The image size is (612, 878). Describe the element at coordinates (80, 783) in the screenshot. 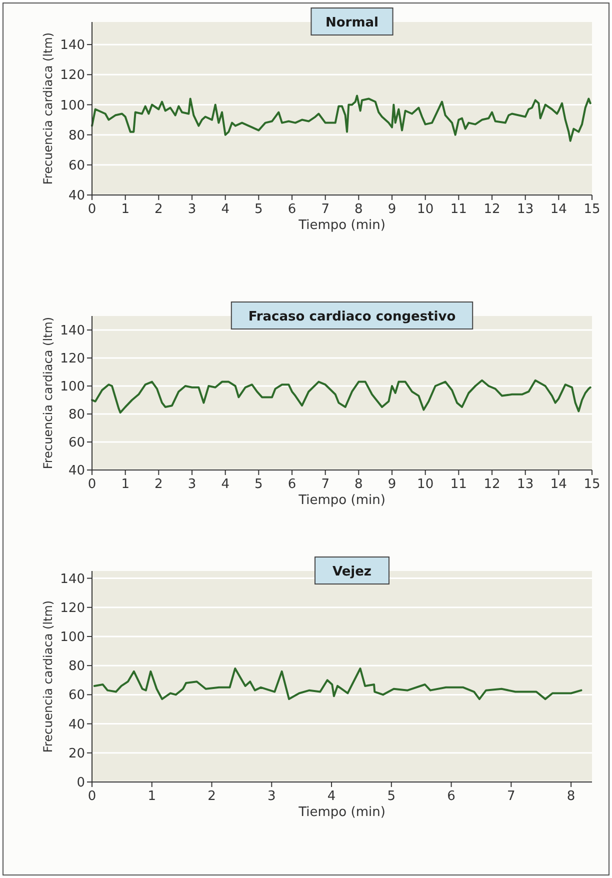

I see `y-tick-label: 0` at that location.